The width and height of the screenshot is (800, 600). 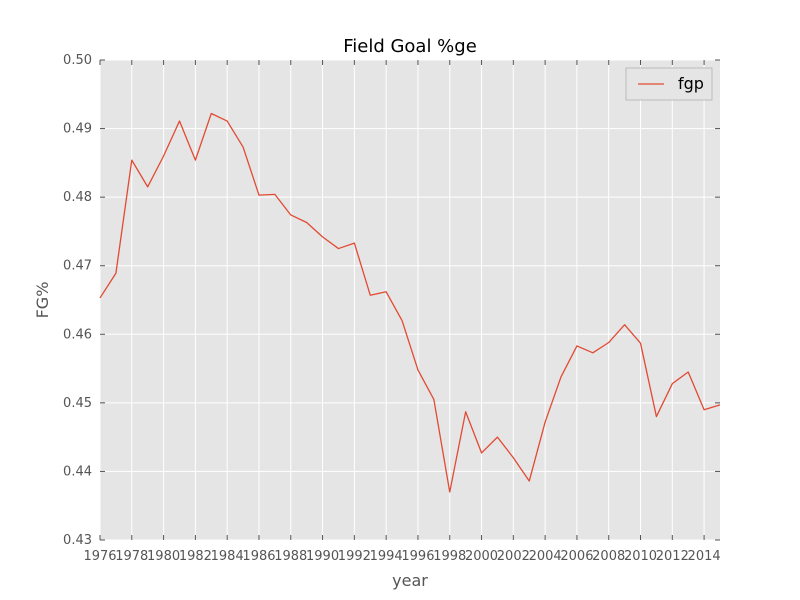 I want to click on y-tick-label: 0.44, so click(x=77, y=471).